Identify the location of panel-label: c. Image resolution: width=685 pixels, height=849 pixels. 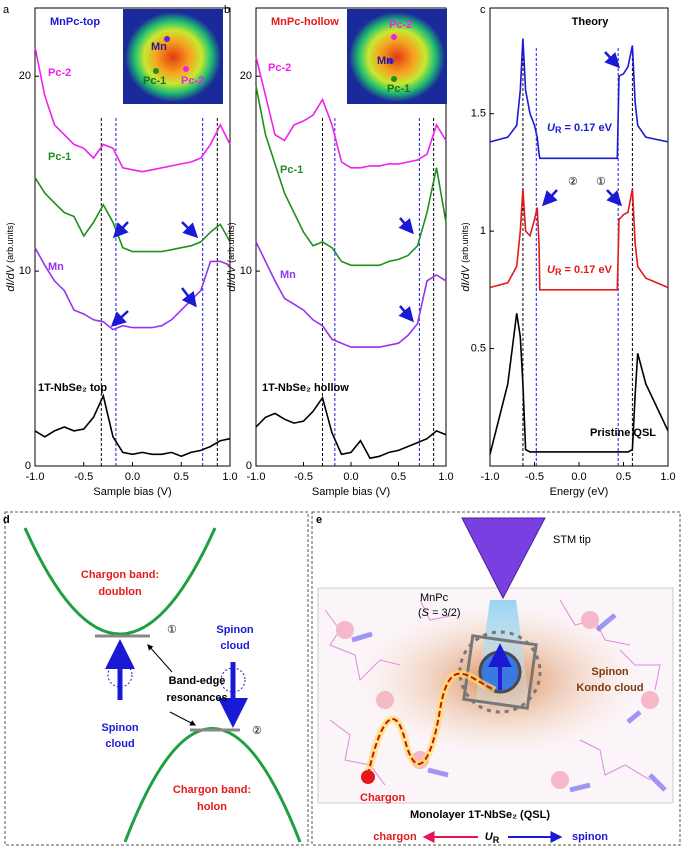
(483, 10).